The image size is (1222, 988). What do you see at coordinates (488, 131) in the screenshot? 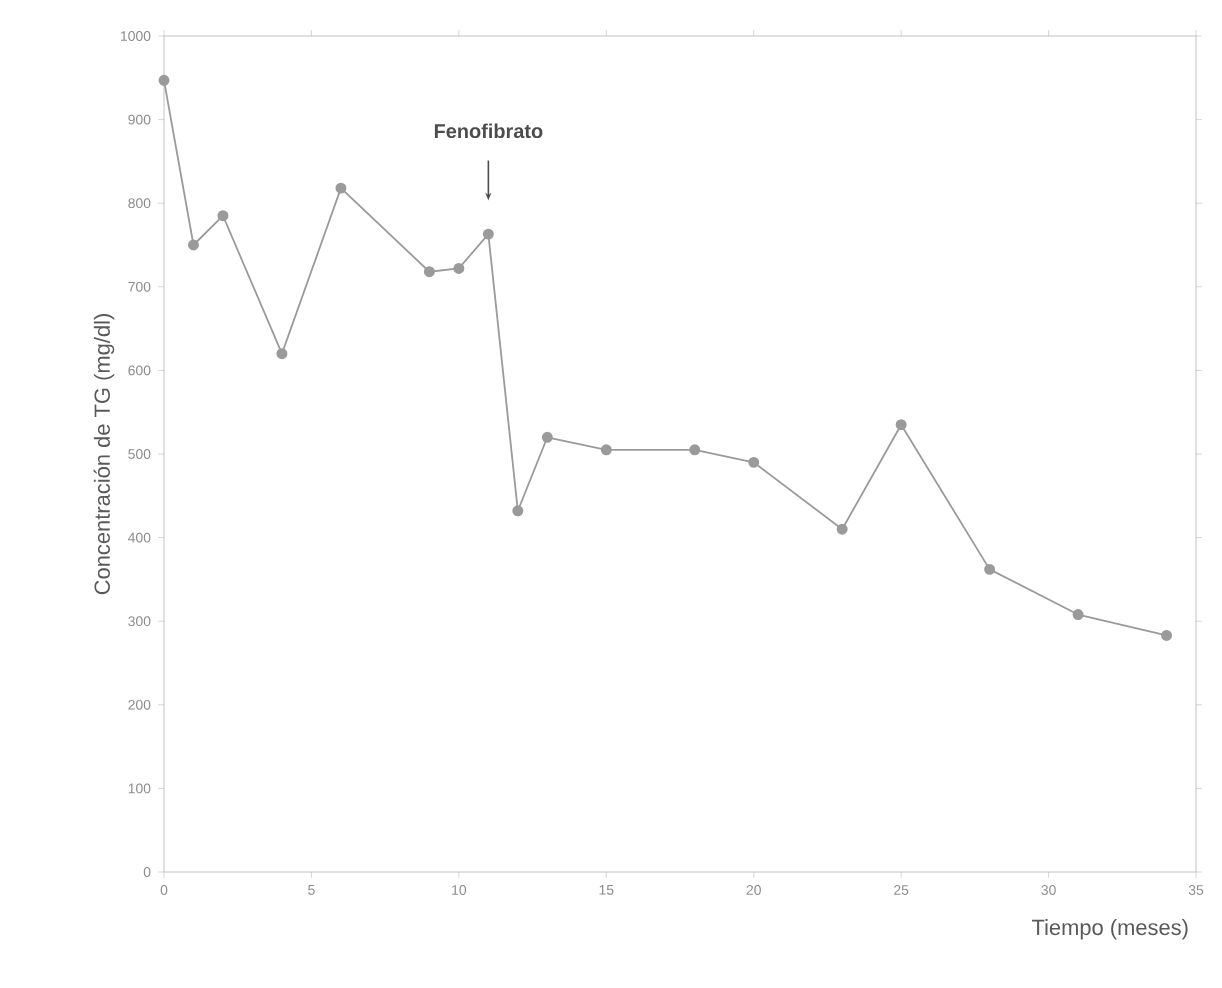
I see `annotation: Fenofibrato` at bounding box center [488, 131].